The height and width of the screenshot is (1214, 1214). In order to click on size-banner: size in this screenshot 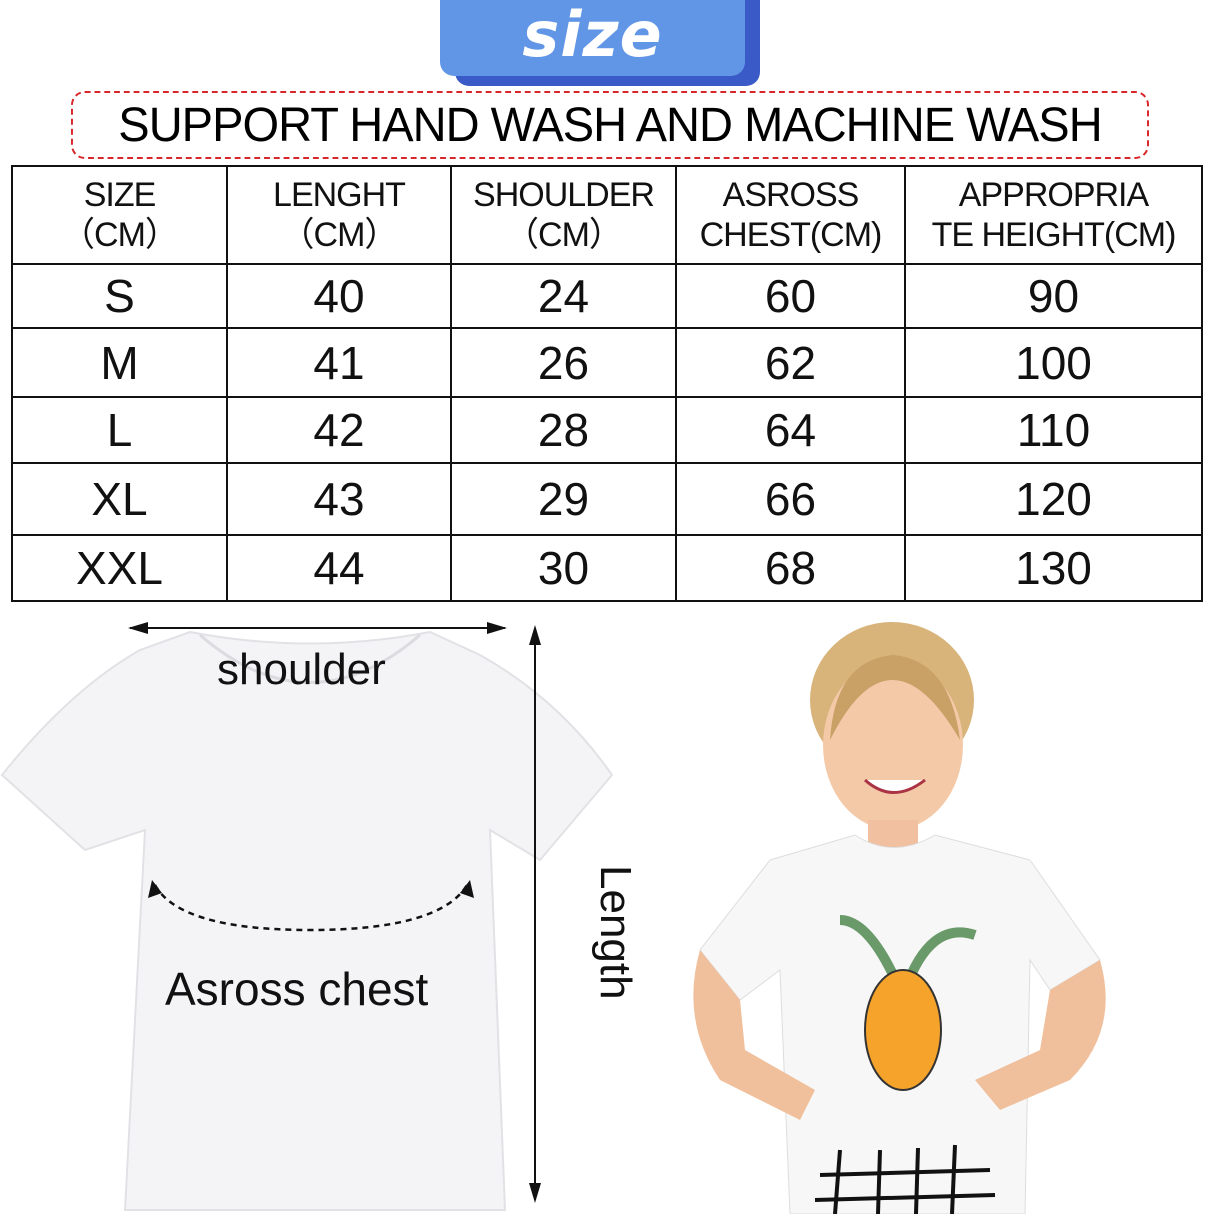, I will do `click(592, 38)`.